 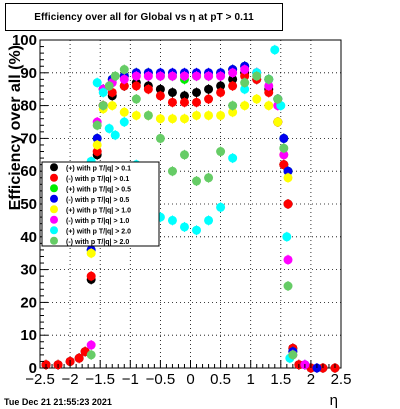 What do you see at coordinates (280, 379) in the screenshot?
I see `x-tick-label: 1.5` at bounding box center [280, 379].